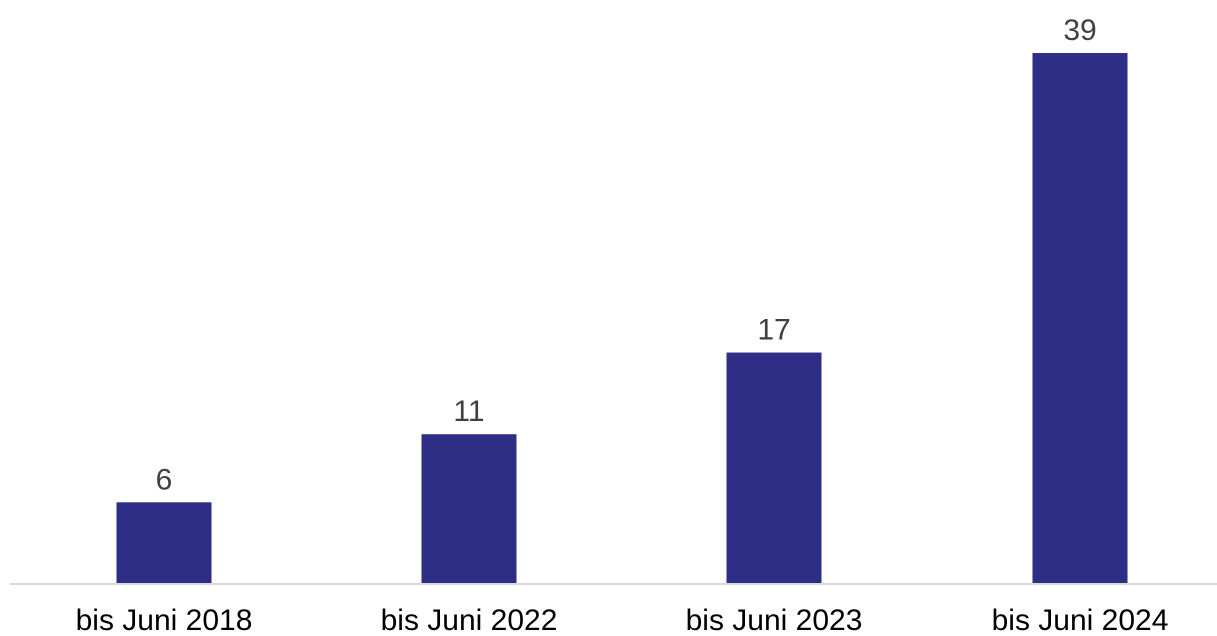 Image resolution: width=1217 pixels, height=636 pixels. What do you see at coordinates (1080, 620) in the screenshot?
I see `x-tick-label-4: bis Juni 2024` at bounding box center [1080, 620].